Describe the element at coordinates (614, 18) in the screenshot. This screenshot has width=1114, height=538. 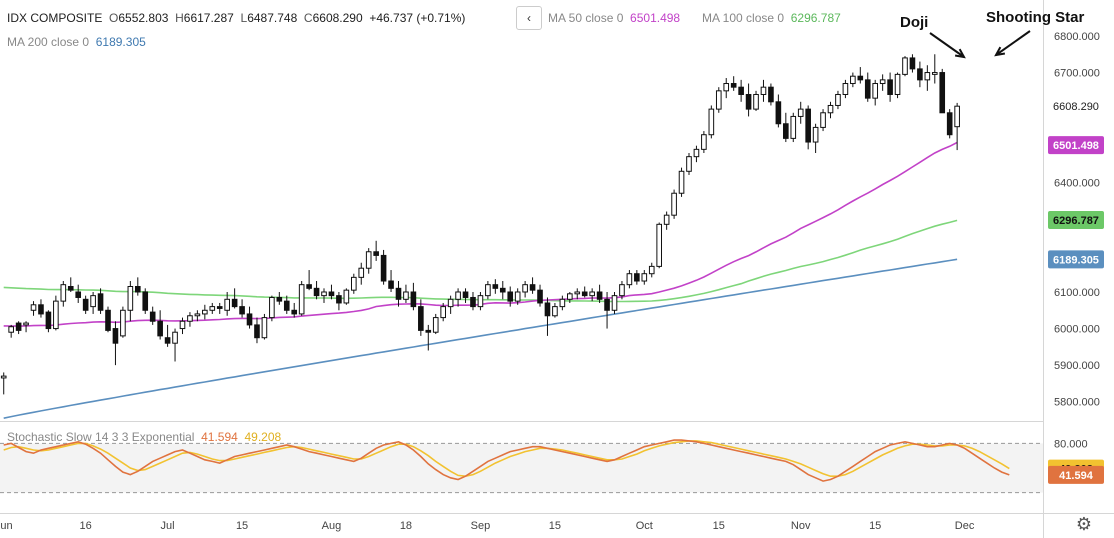
I see `ma50-legend: MA 50 close 0 6501.498` at that location.